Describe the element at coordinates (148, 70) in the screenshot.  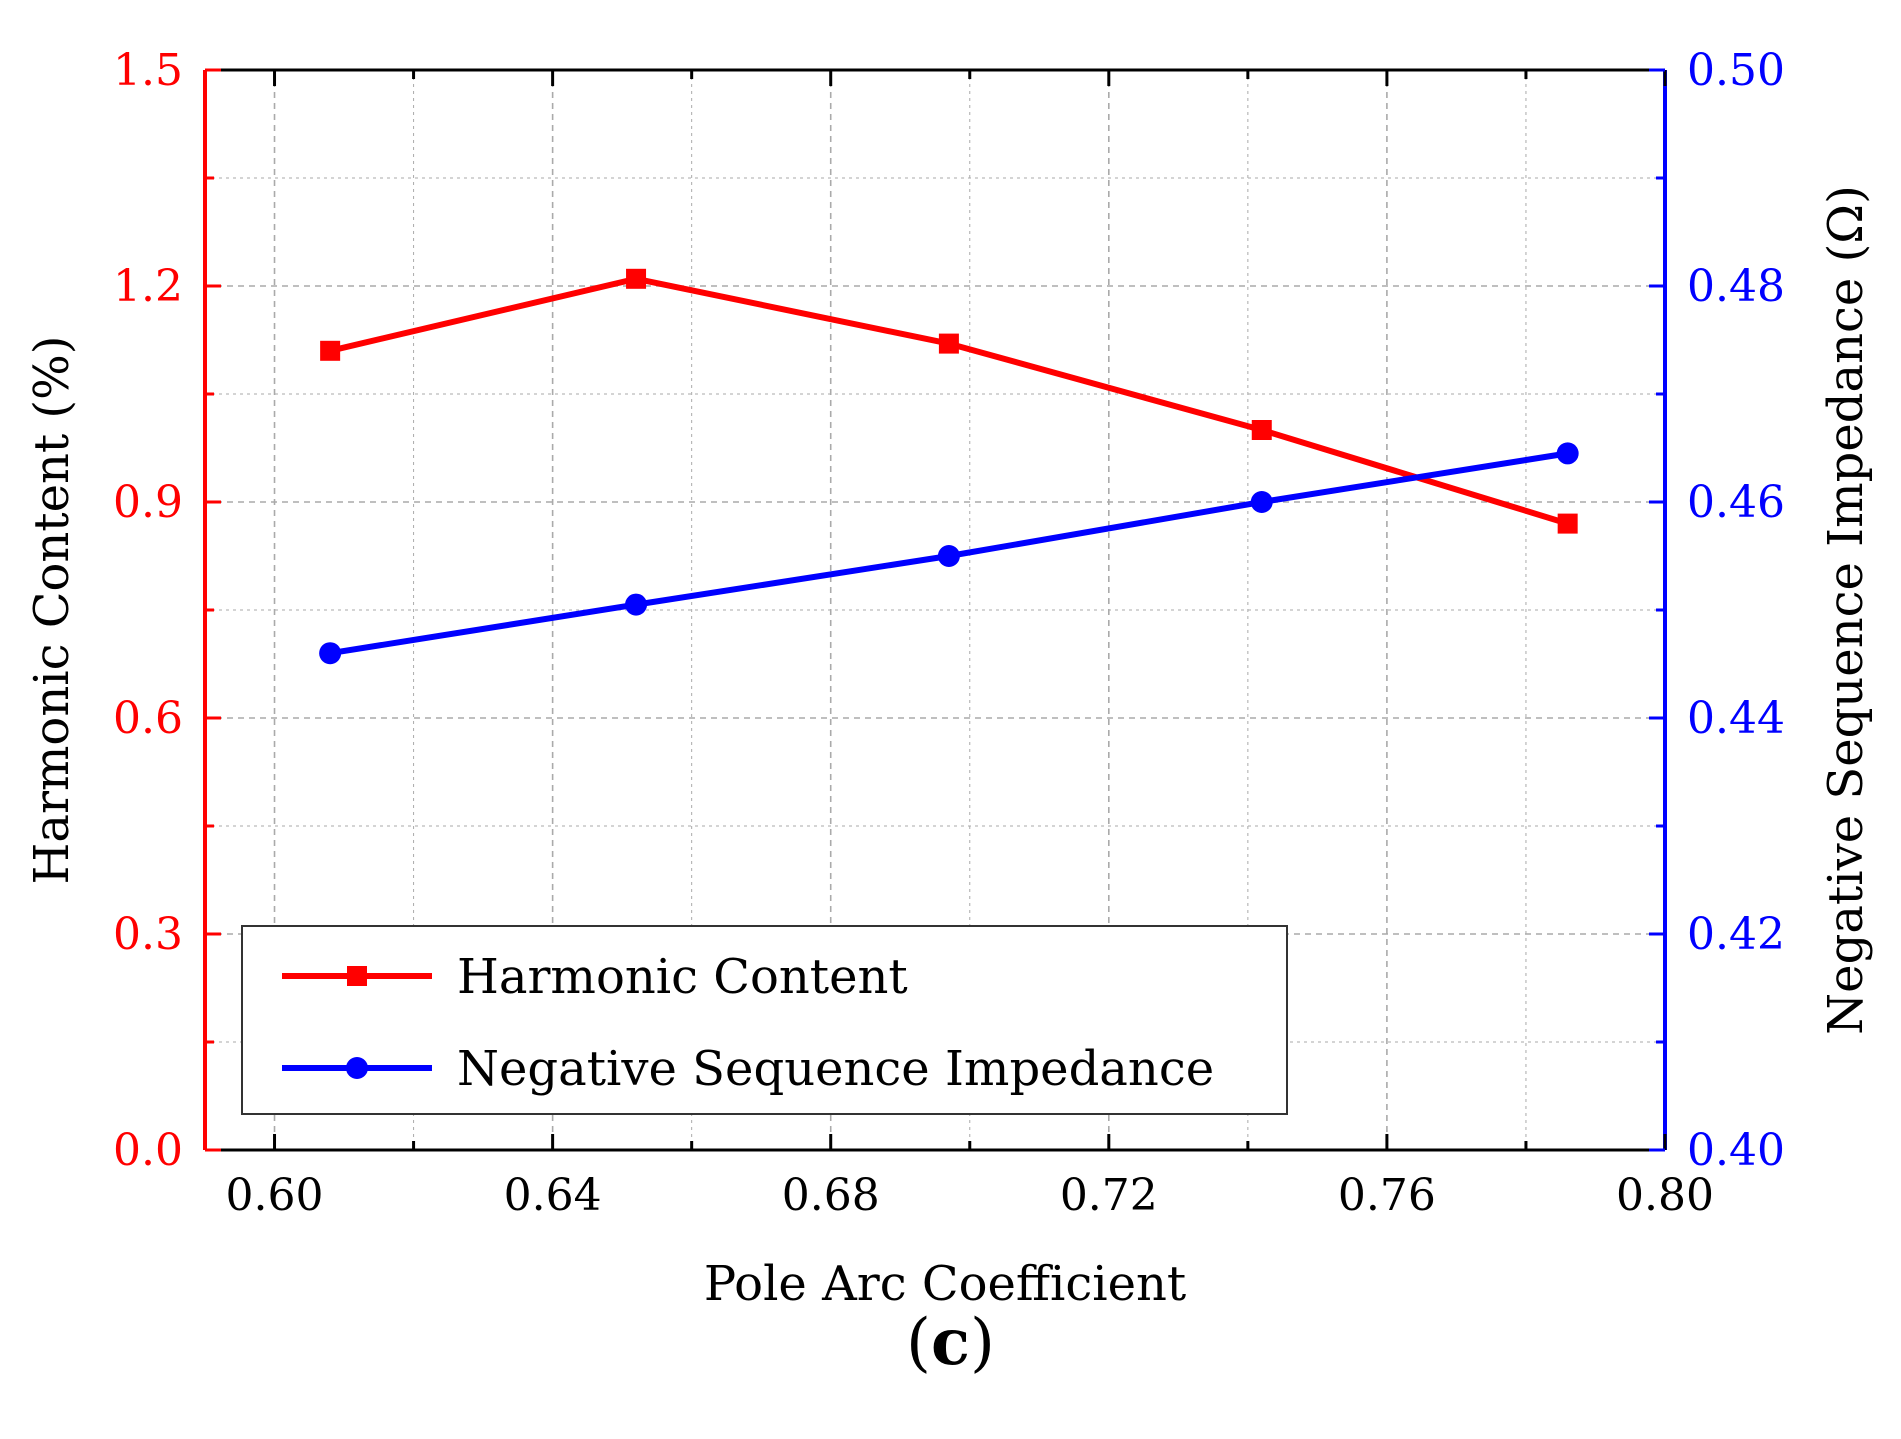
I see `left-y-tick-label: 1.5` at that location.